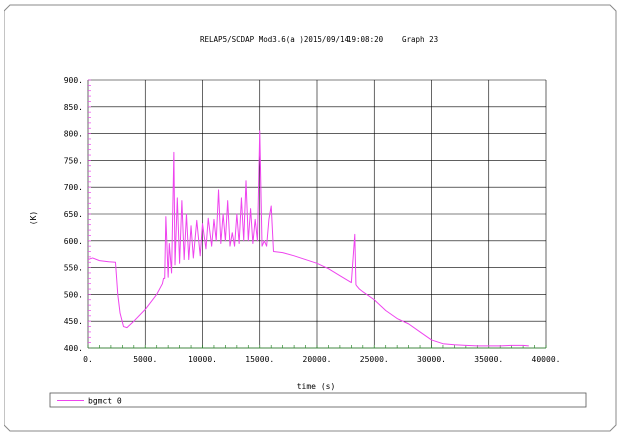 This screenshot has height=436, width=621. Describe the element at coordinates (431, 359) in the screenshot. I see `x-tick-label: 30000.` at that location.